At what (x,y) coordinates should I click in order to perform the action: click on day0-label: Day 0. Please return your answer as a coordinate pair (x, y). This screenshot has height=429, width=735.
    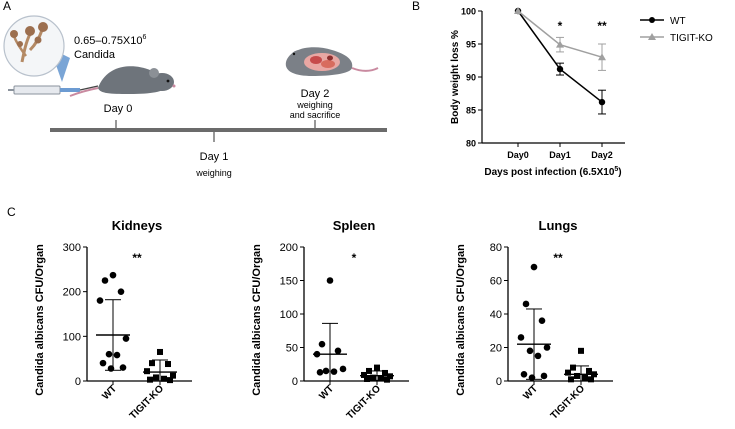
    Looking at the image, I should click on (118, 109).